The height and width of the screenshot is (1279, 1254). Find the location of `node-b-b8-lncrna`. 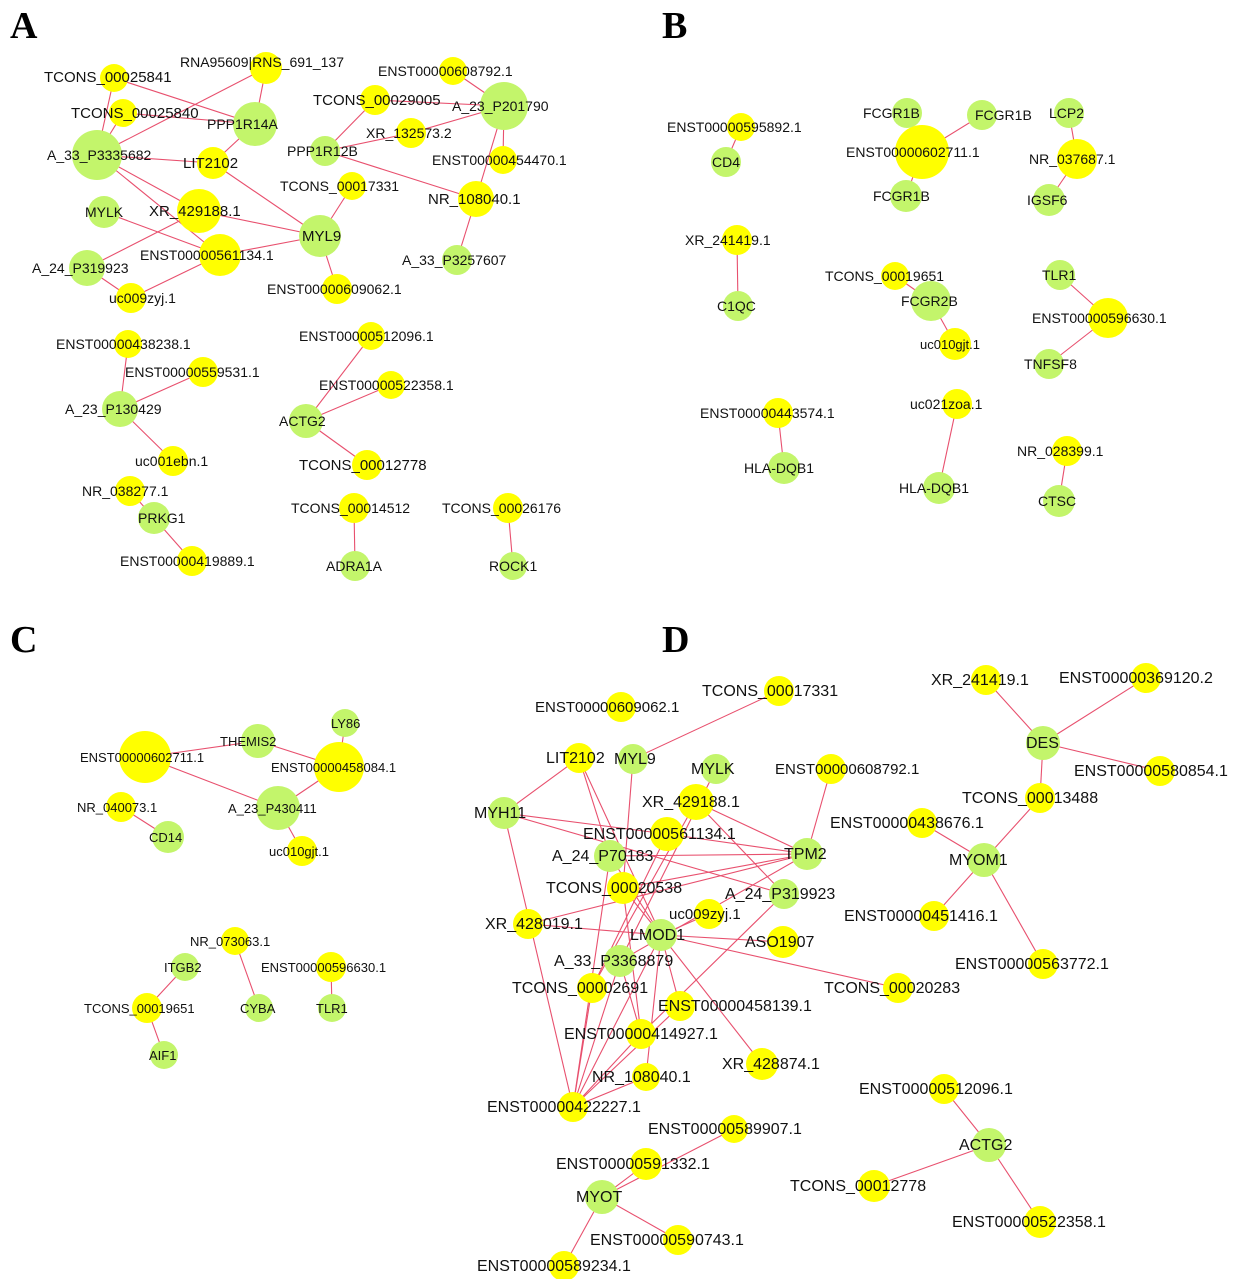

node-b-b8-lncrna is located at coordinates (1077, 159).